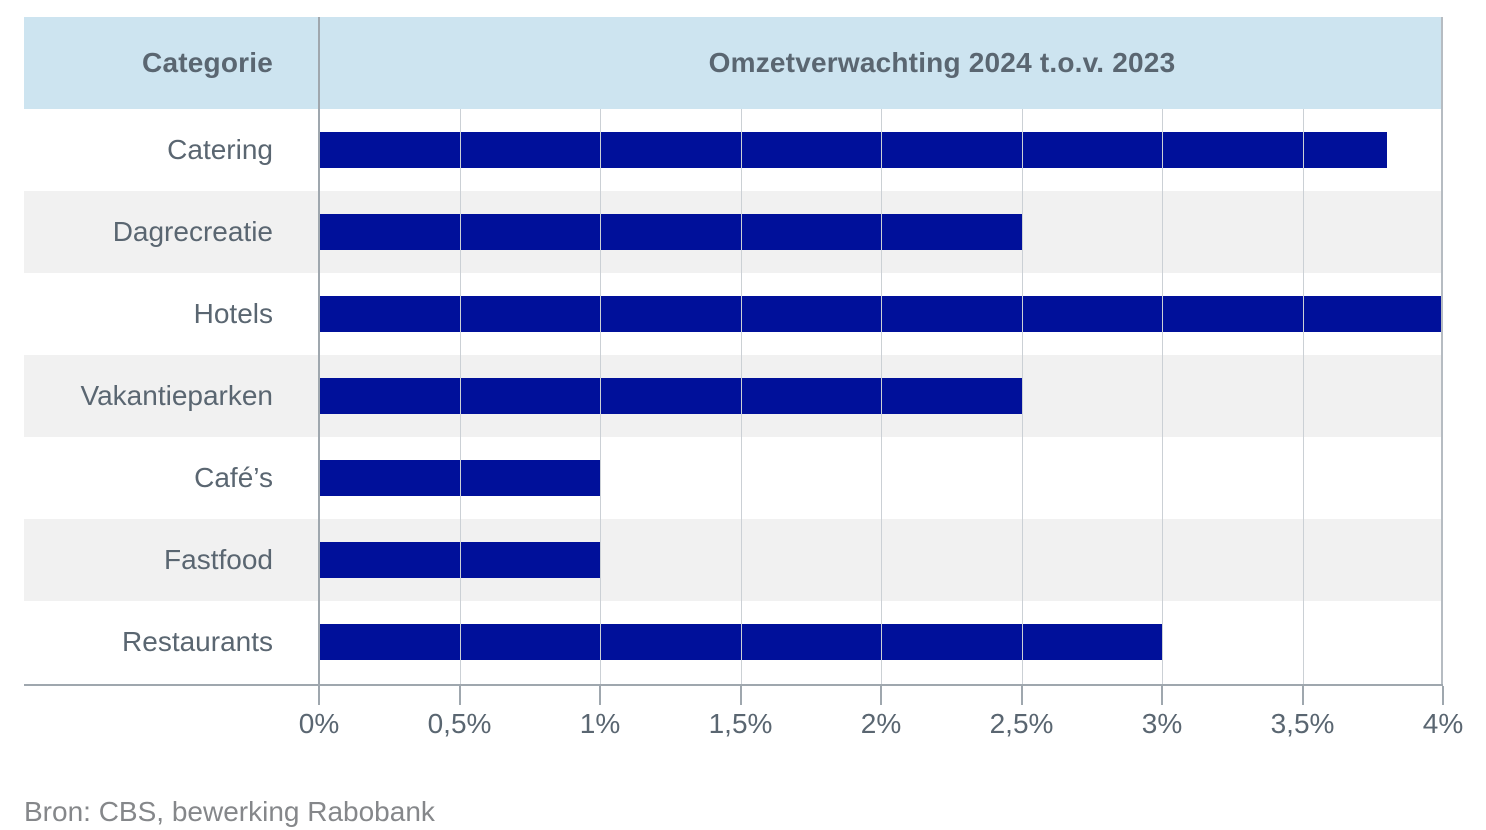 The width and height of the screenshot is (1486, 830). I want to click on table-row: Vakantieparken, so click(733, 396).